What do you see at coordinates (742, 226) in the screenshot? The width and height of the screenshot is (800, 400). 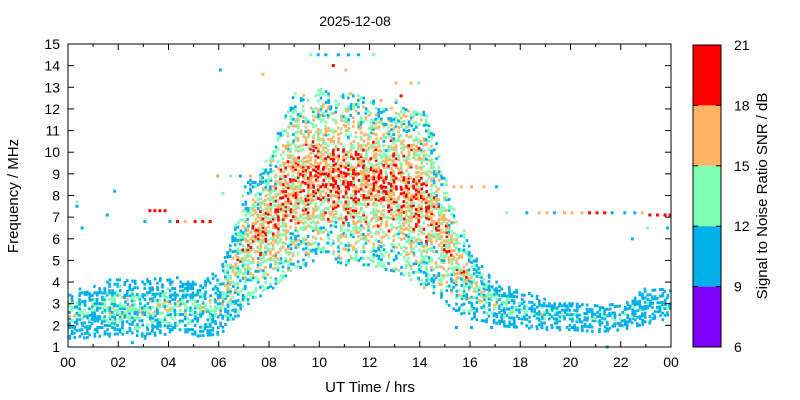 I see `colorbar-tick-label: 12` at bounding box center [742, 226].